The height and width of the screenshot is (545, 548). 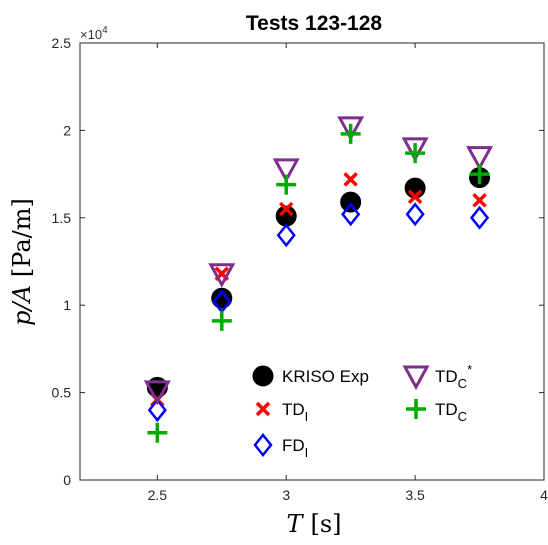 I want to click on x-axis-label: T [s], so click(x=313, y=524).